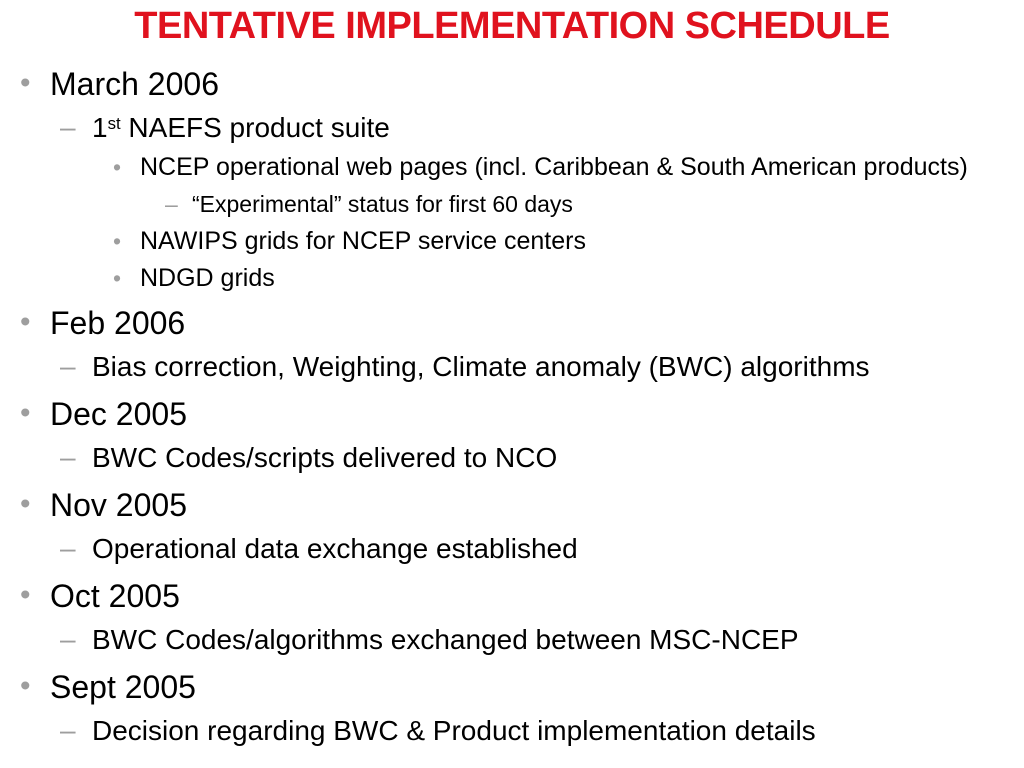  I want to click on list-item-text: Operational data exchange established, so click(335, 548).